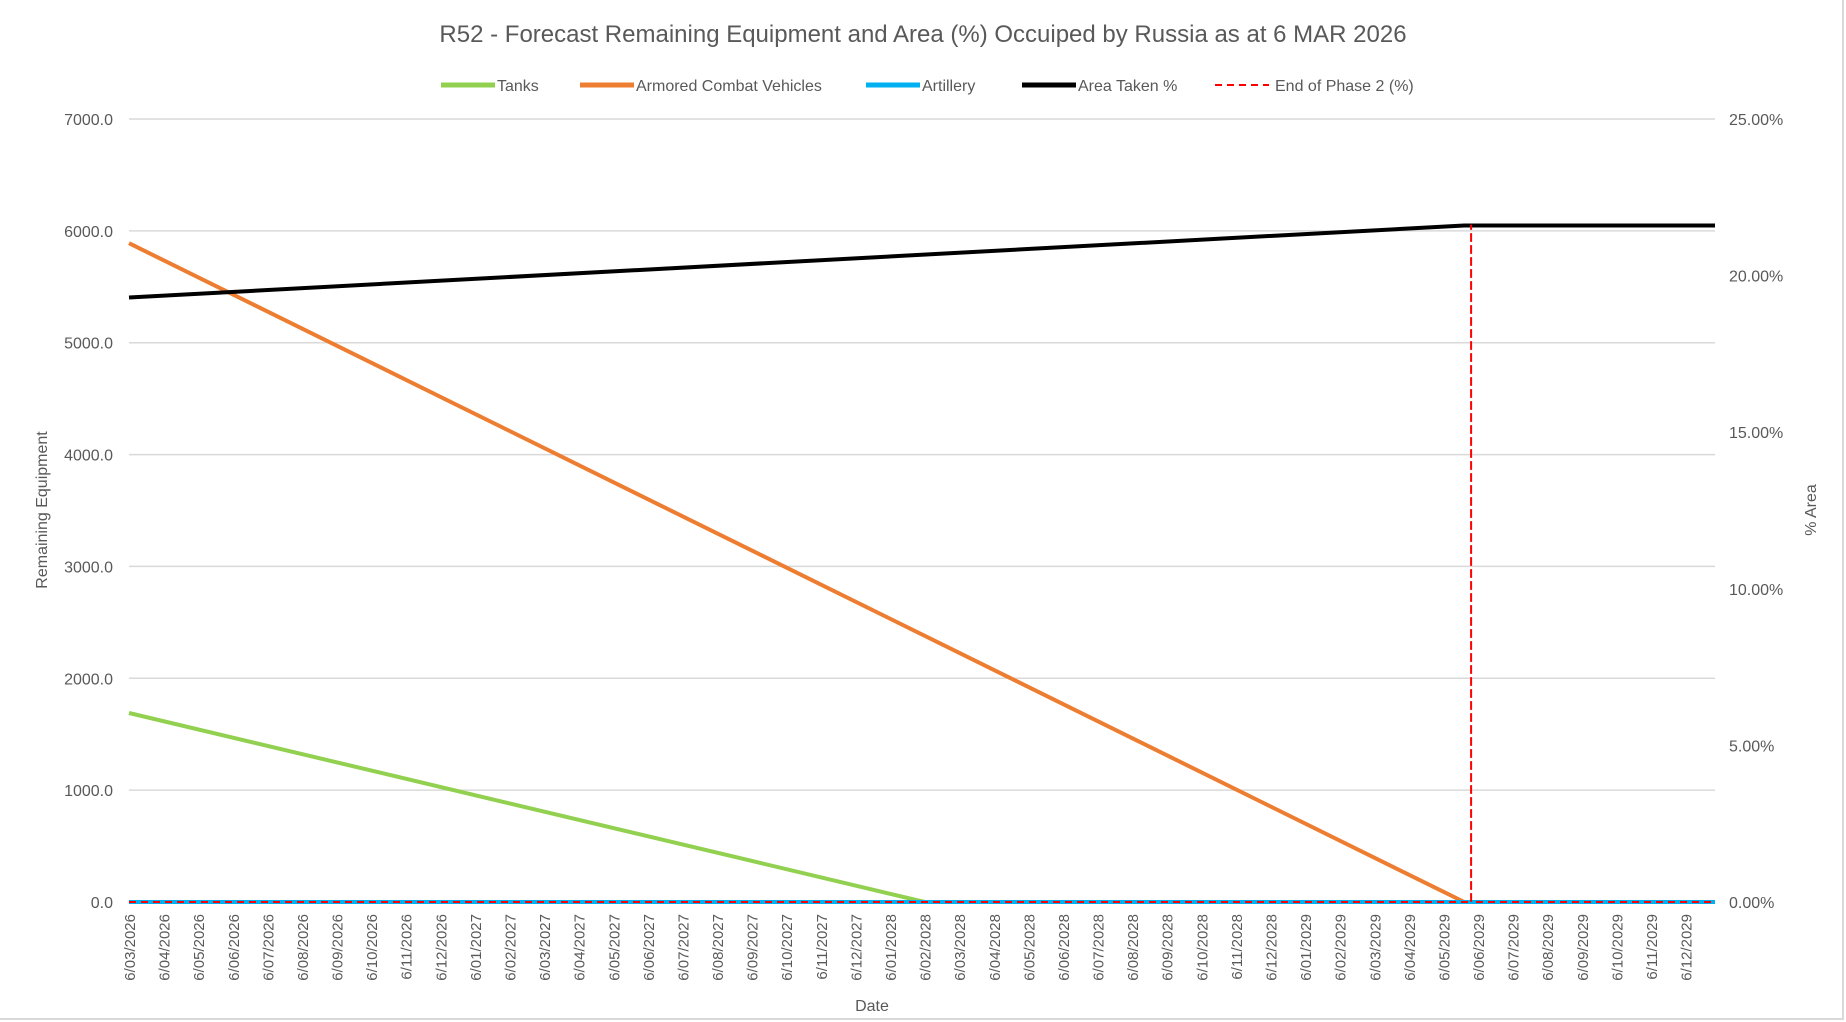  I want to click on x-tick-label: 6/11/2026, so click(407, 947).